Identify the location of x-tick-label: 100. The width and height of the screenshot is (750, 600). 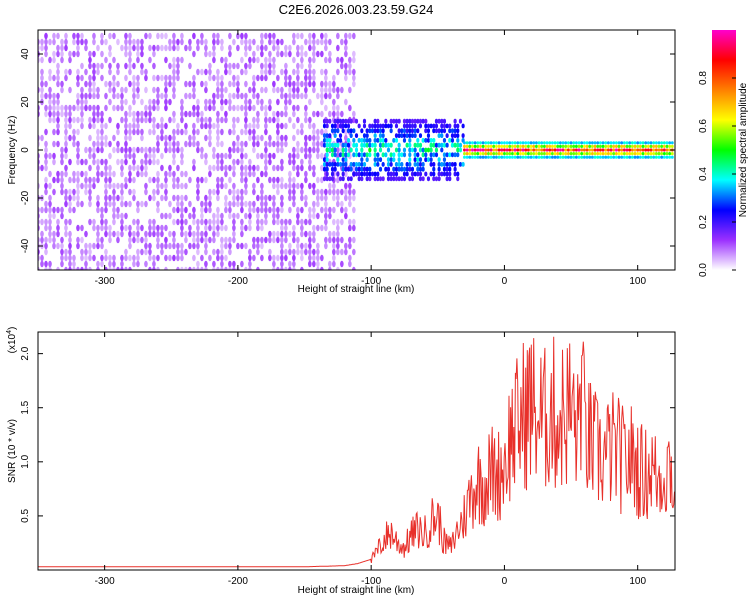
(637, 281).